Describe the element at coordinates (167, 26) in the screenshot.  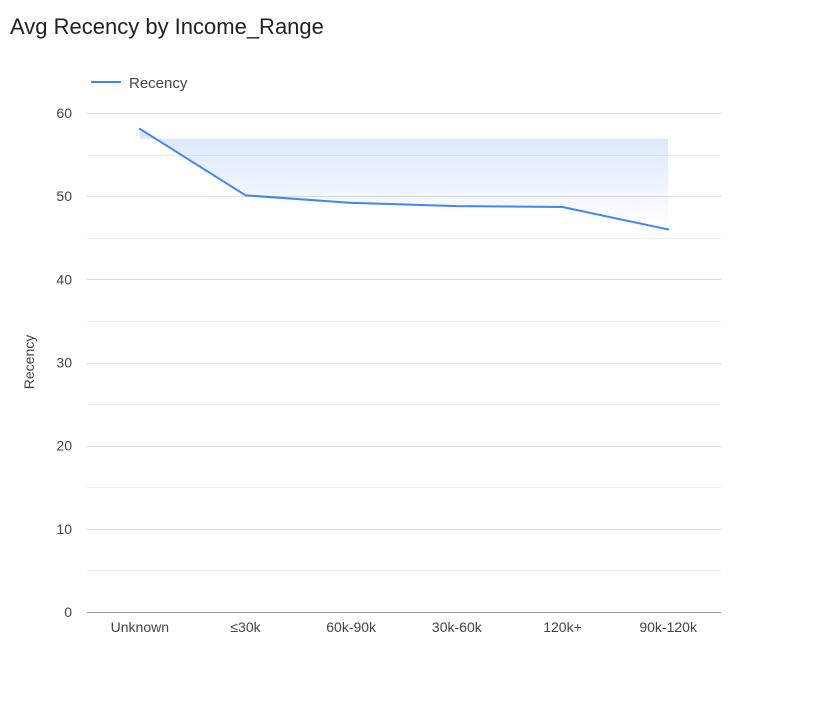
I see `chart-title: Avg Recency by Income_Range` at that location.